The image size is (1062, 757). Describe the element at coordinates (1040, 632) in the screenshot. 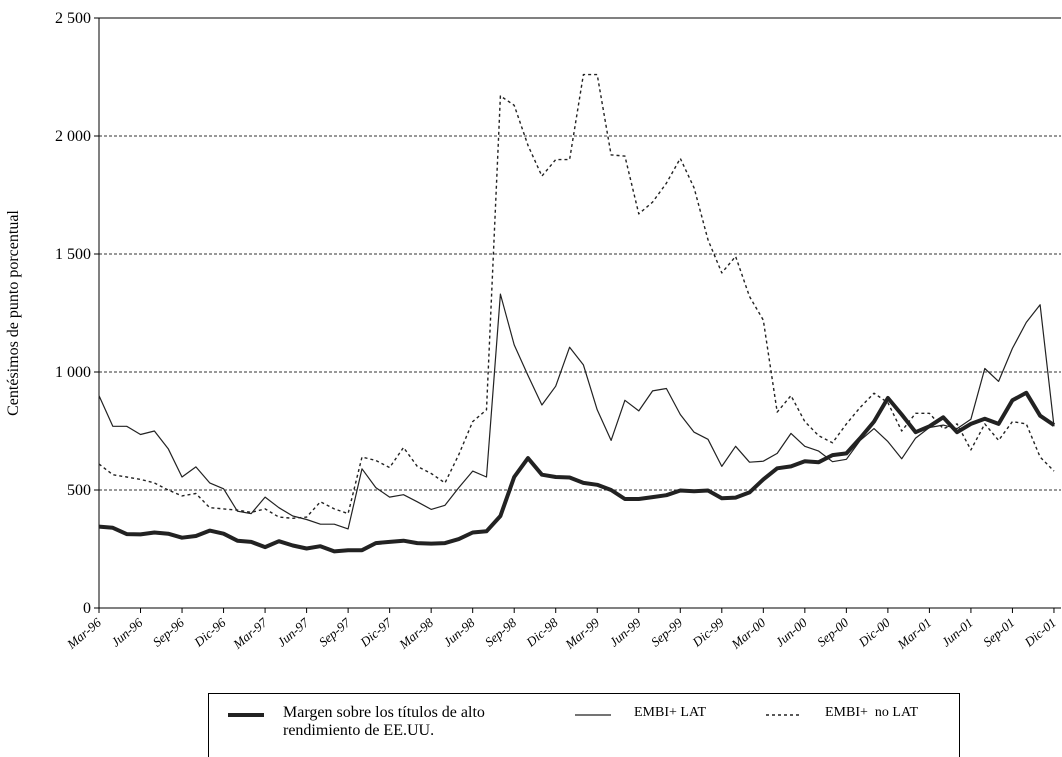

I see `x-tick-label: Dic-01` at that location.